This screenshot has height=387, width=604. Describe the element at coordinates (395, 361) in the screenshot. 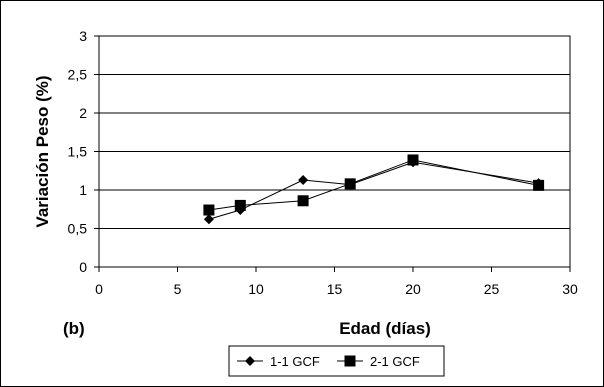

I see `legend-label: 2-1 GCF` at that location.